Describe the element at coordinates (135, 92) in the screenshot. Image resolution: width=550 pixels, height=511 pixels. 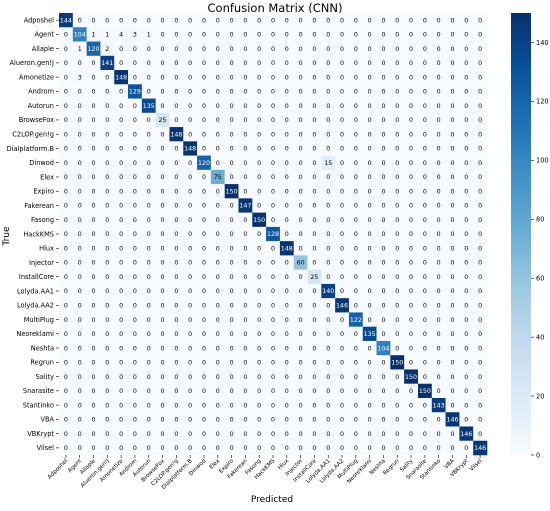
I see `cell-value-label: 129` at that location.